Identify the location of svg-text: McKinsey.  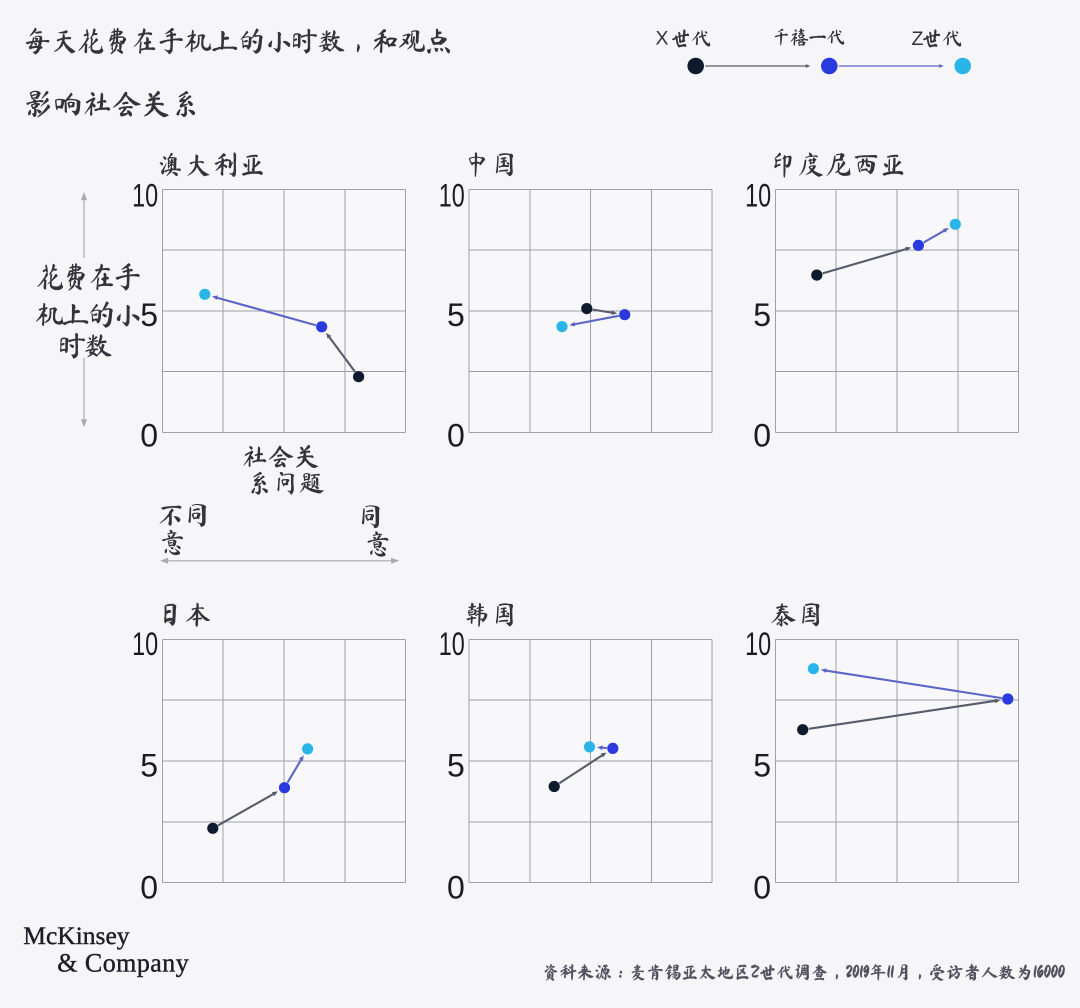
(76, 935).